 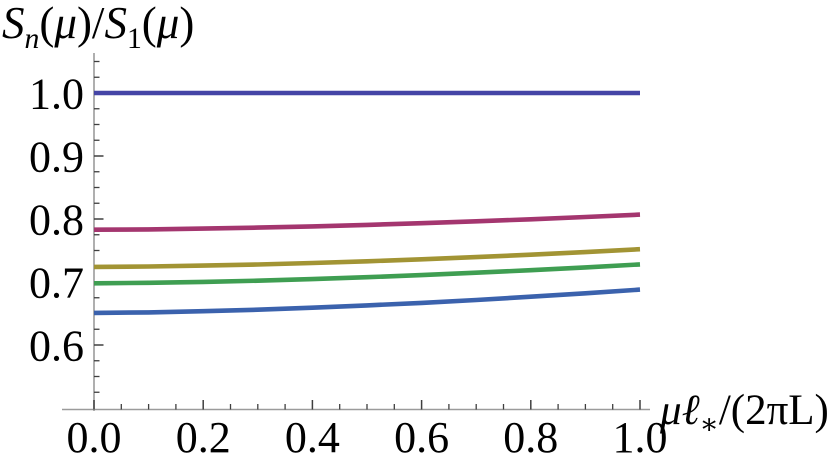 What do you see at coordinates (56, 94) in the screenshot?
I see `y-tick-label: 1.0` at bounding box center [56, 94].